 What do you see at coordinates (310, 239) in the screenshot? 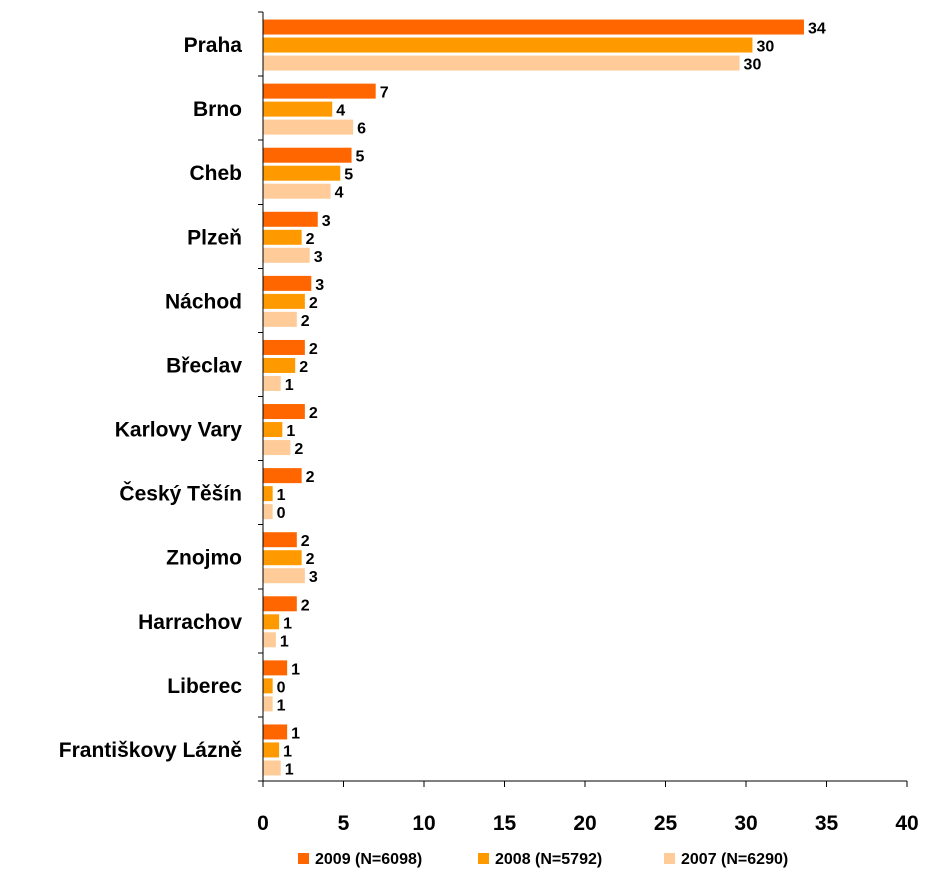
I see `value-label-plzen-series-2: 2` at bounding box center [310, 239].